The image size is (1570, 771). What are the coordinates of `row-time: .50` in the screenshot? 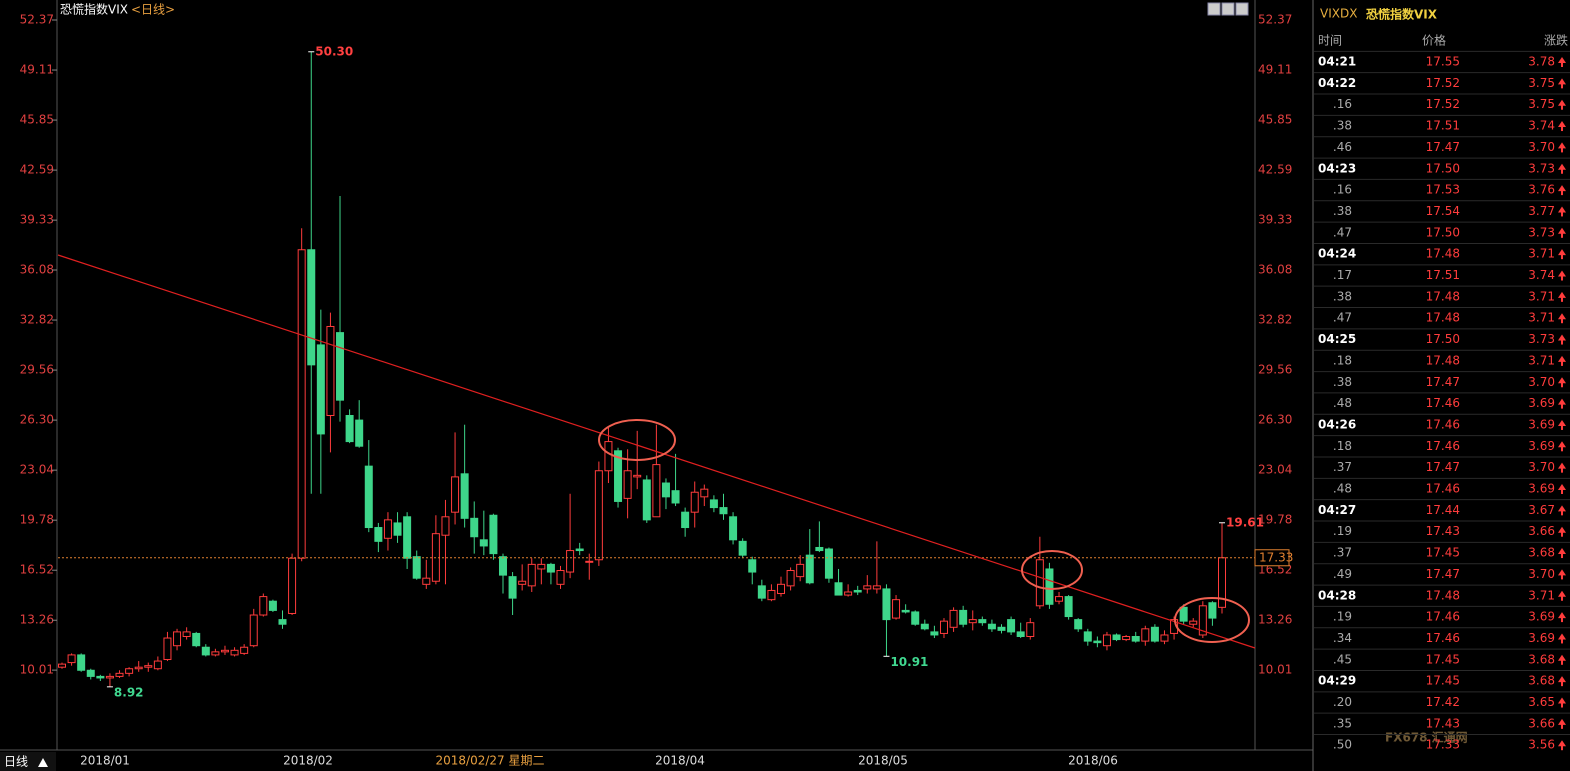 It's located at (1342, 745).